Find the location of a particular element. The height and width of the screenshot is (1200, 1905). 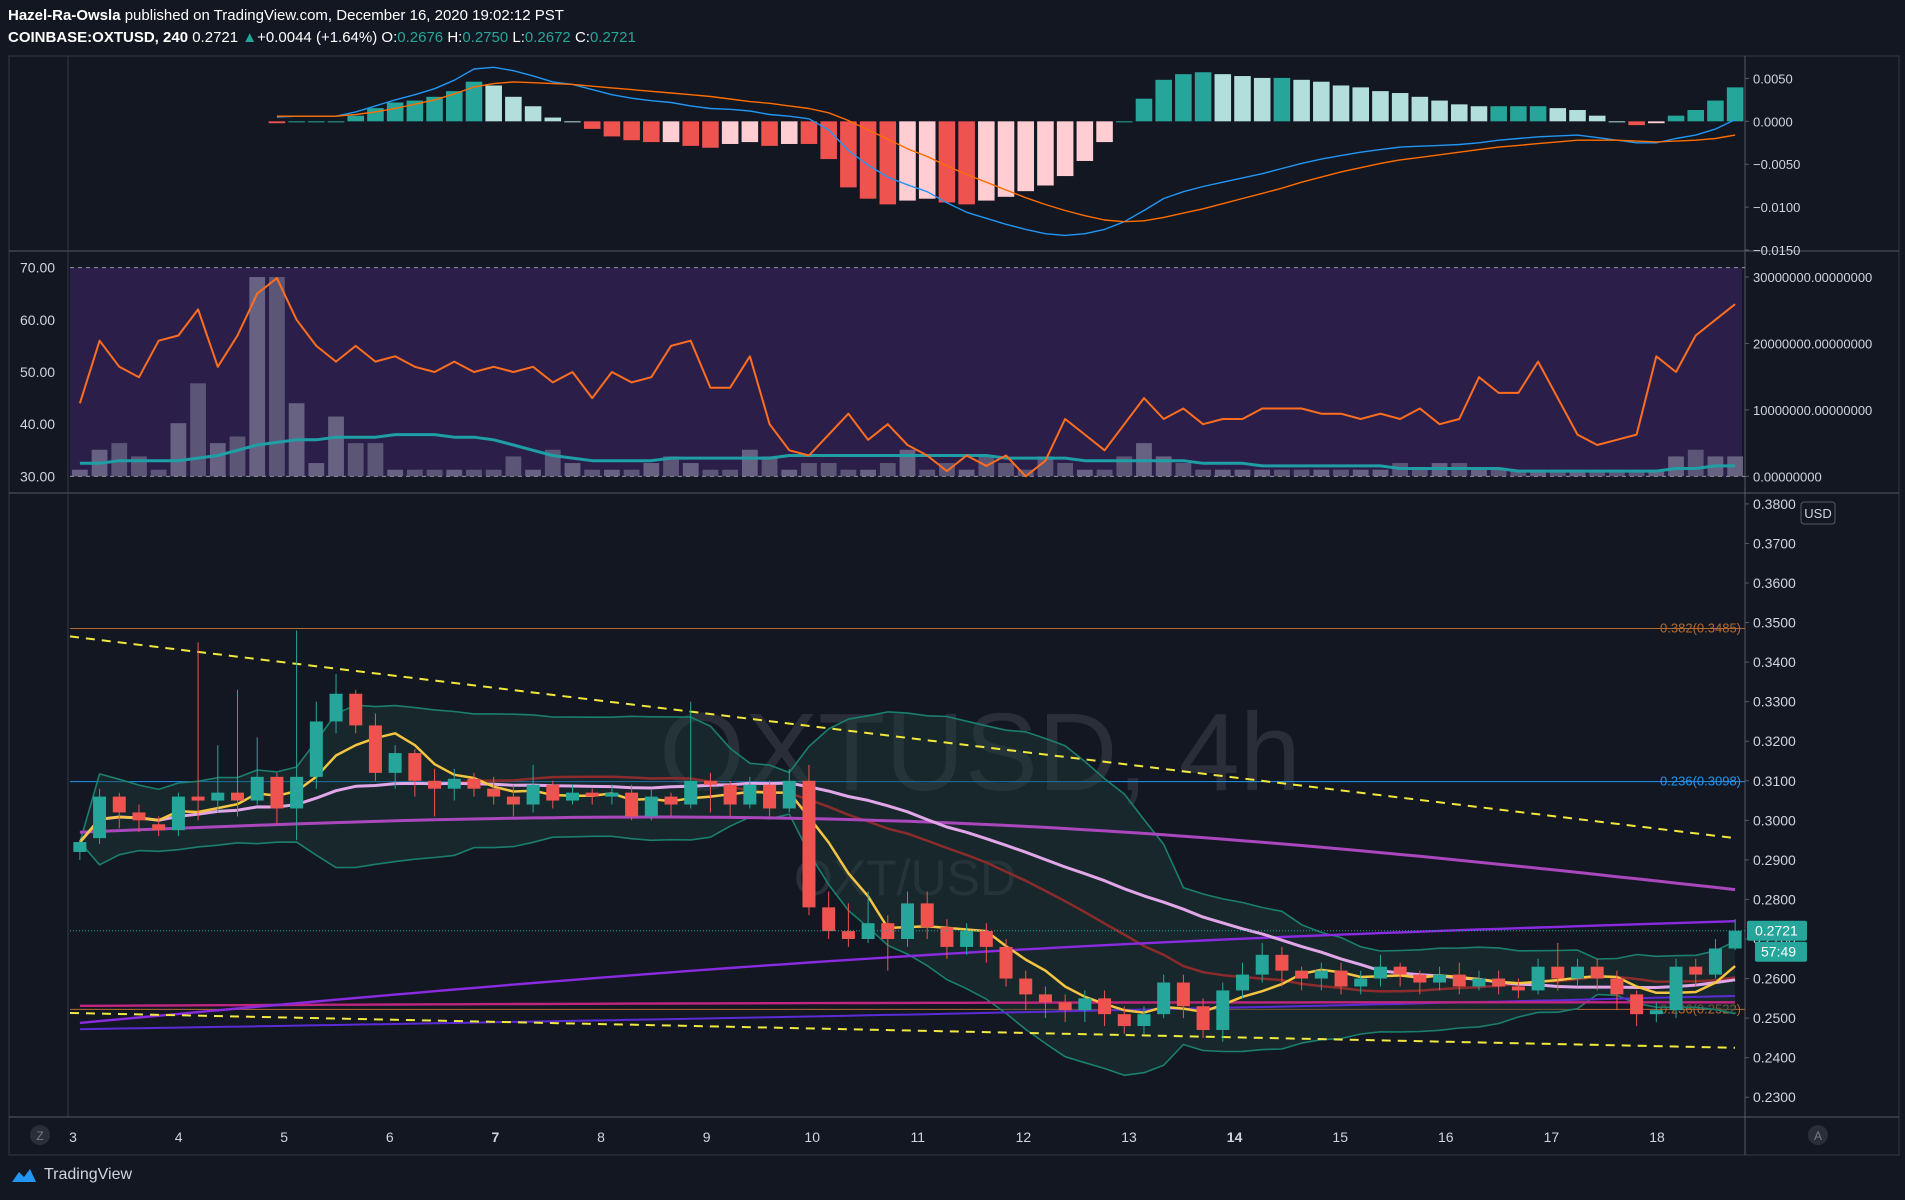

tradingview-footer: TradingView is located at coordinates (71, 1175).